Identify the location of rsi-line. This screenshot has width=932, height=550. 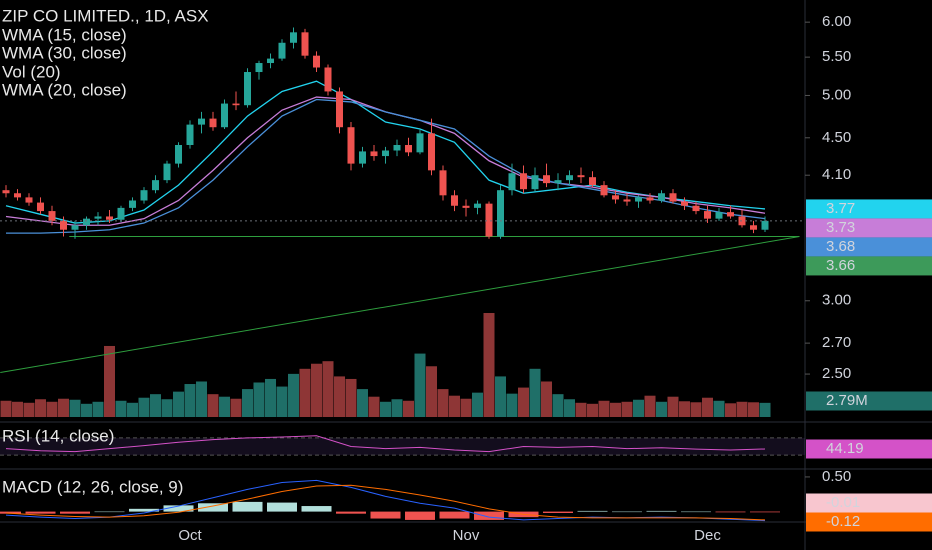
(385, 444).